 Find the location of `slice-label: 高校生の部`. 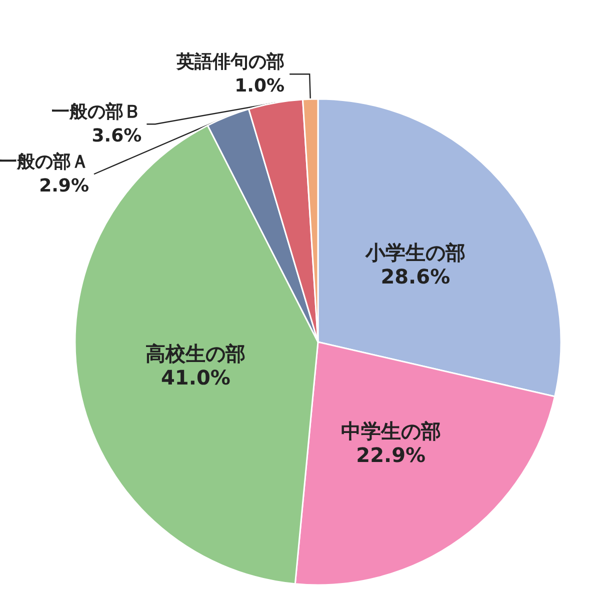

slice-label: 高校生の部 is located at coordinates (196, 353).